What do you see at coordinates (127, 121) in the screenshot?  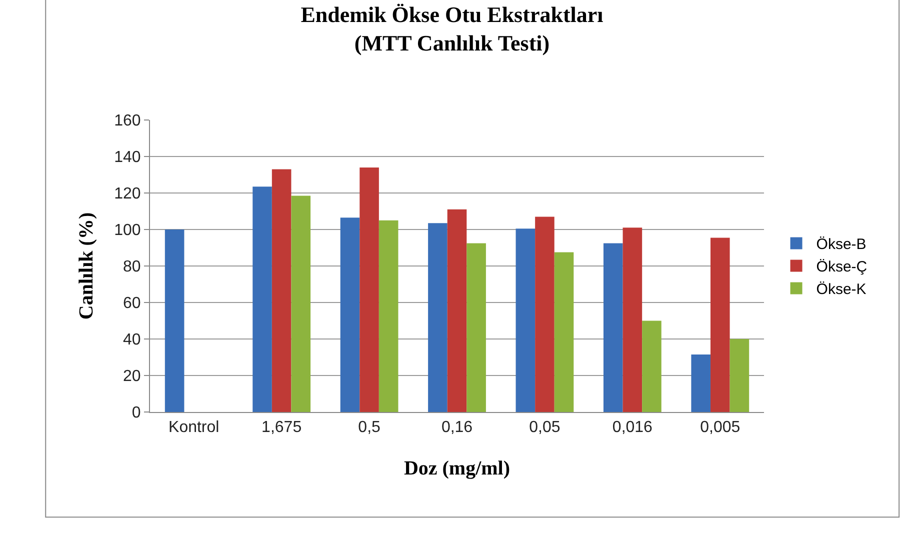 I see `y-tick-label: 160` at bounding box center [127, 121].